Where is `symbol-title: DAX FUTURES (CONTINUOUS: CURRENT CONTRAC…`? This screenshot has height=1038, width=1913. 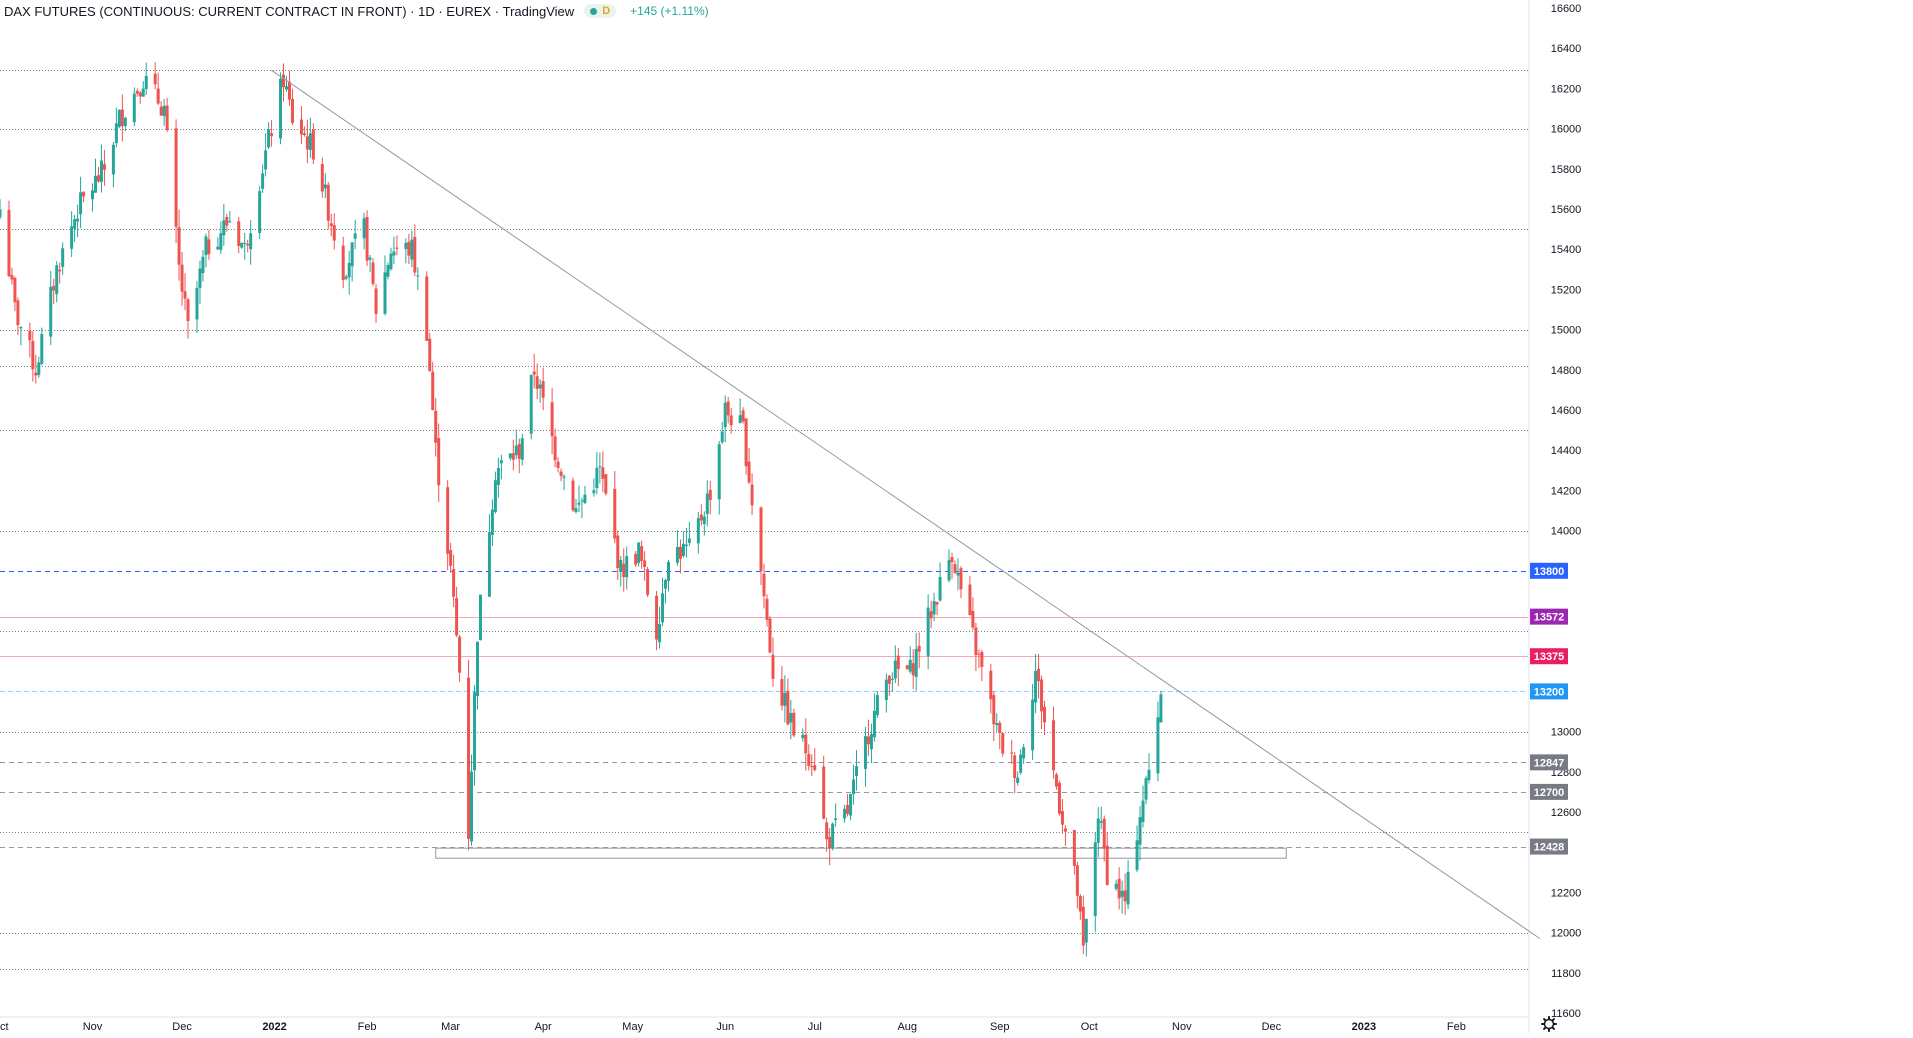
symbol-title: DAX FUTURES (CONTINUOUS: CURRENT CONTRAC… is located at coordinates (205, 11).